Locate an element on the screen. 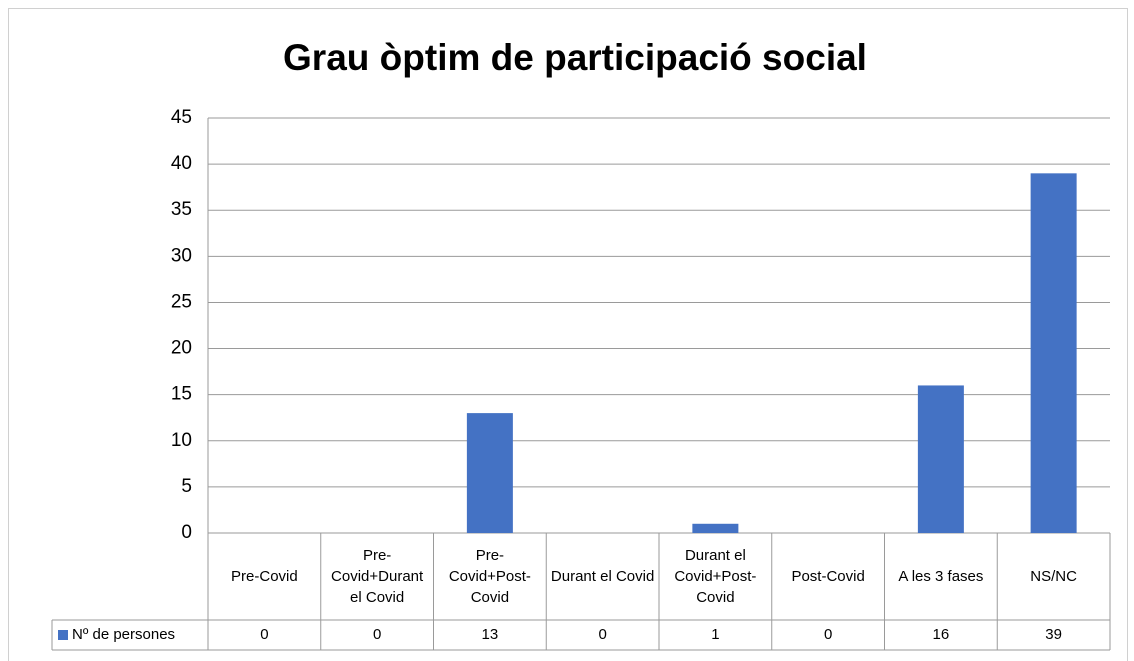 The width and height of the screenshot is (1134, 661). x-tick-label: Pre-Covid+Durant el Covid is located at coordinates (377, 576).